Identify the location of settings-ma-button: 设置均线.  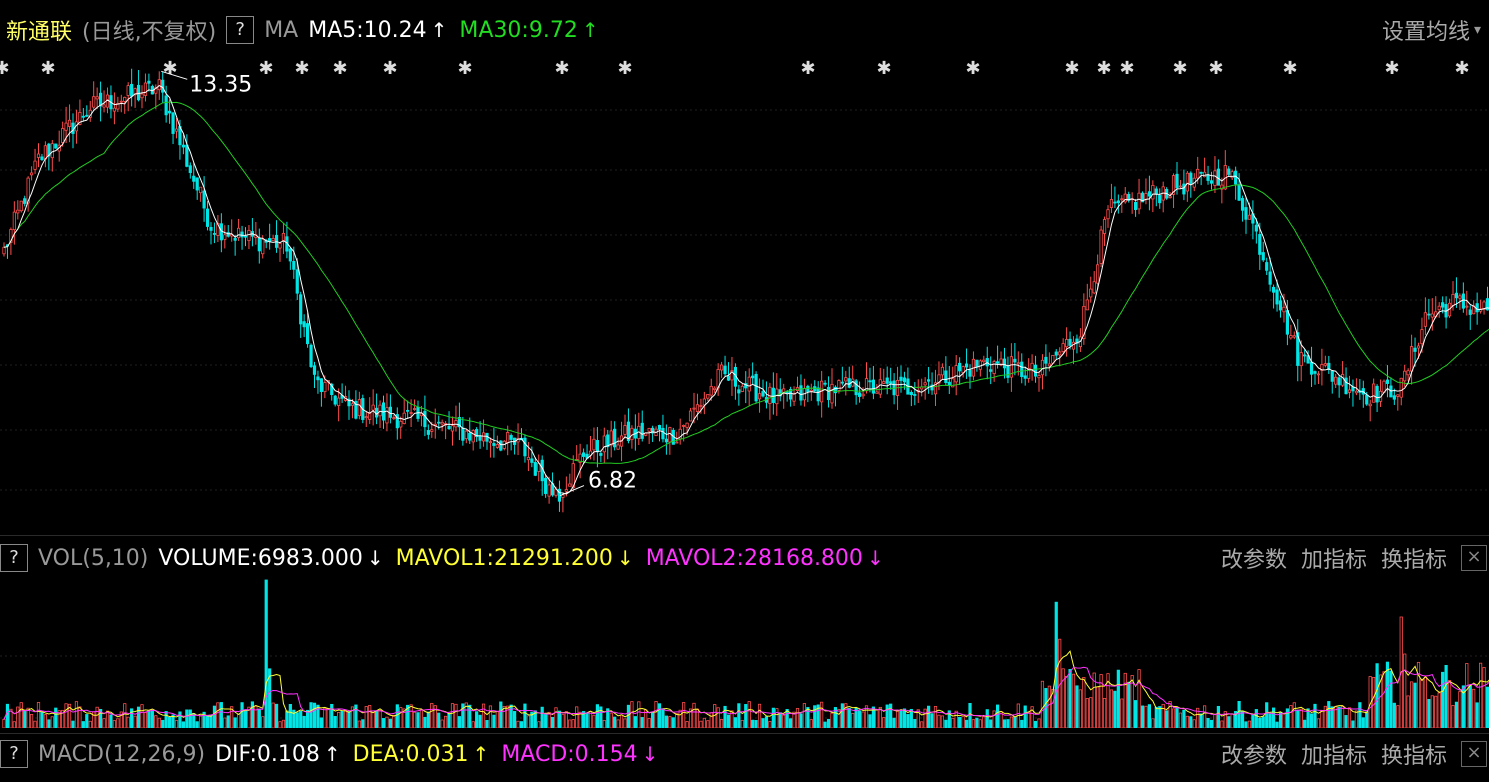
(1425, 32).